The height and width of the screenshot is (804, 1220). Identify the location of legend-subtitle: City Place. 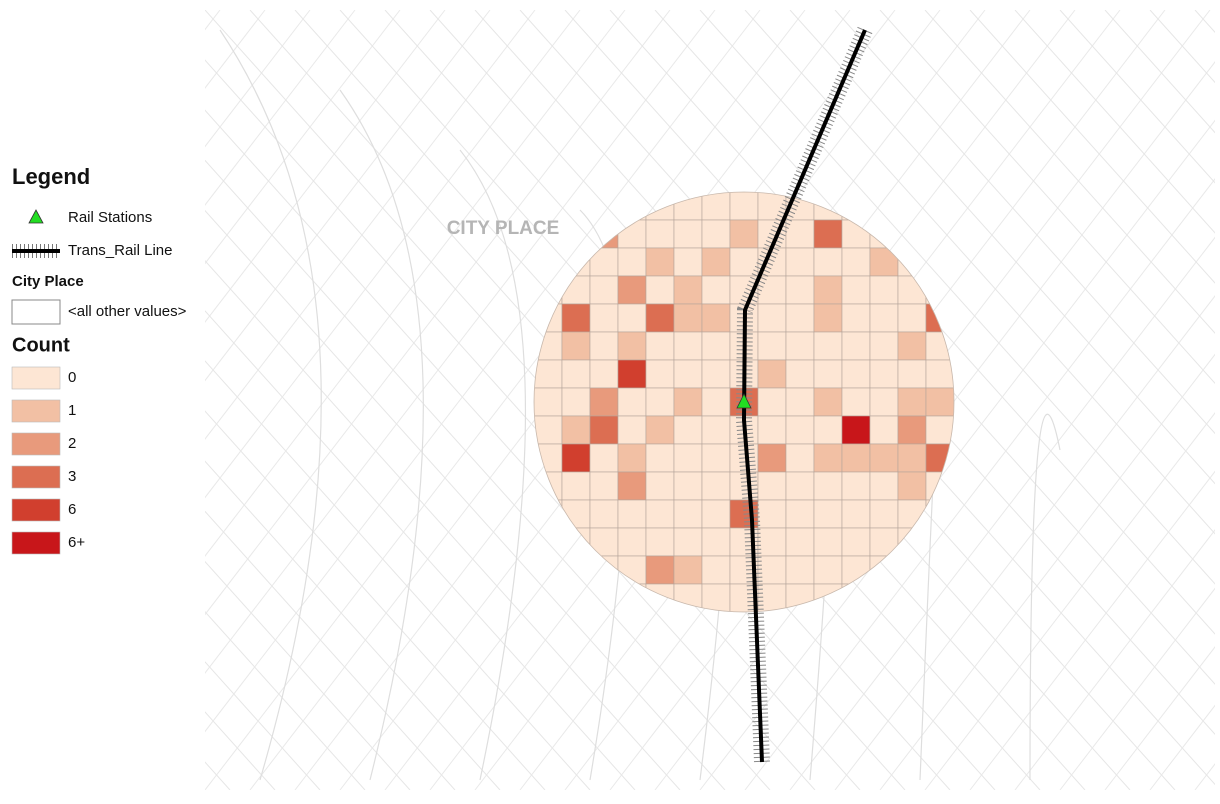
(48, 281).